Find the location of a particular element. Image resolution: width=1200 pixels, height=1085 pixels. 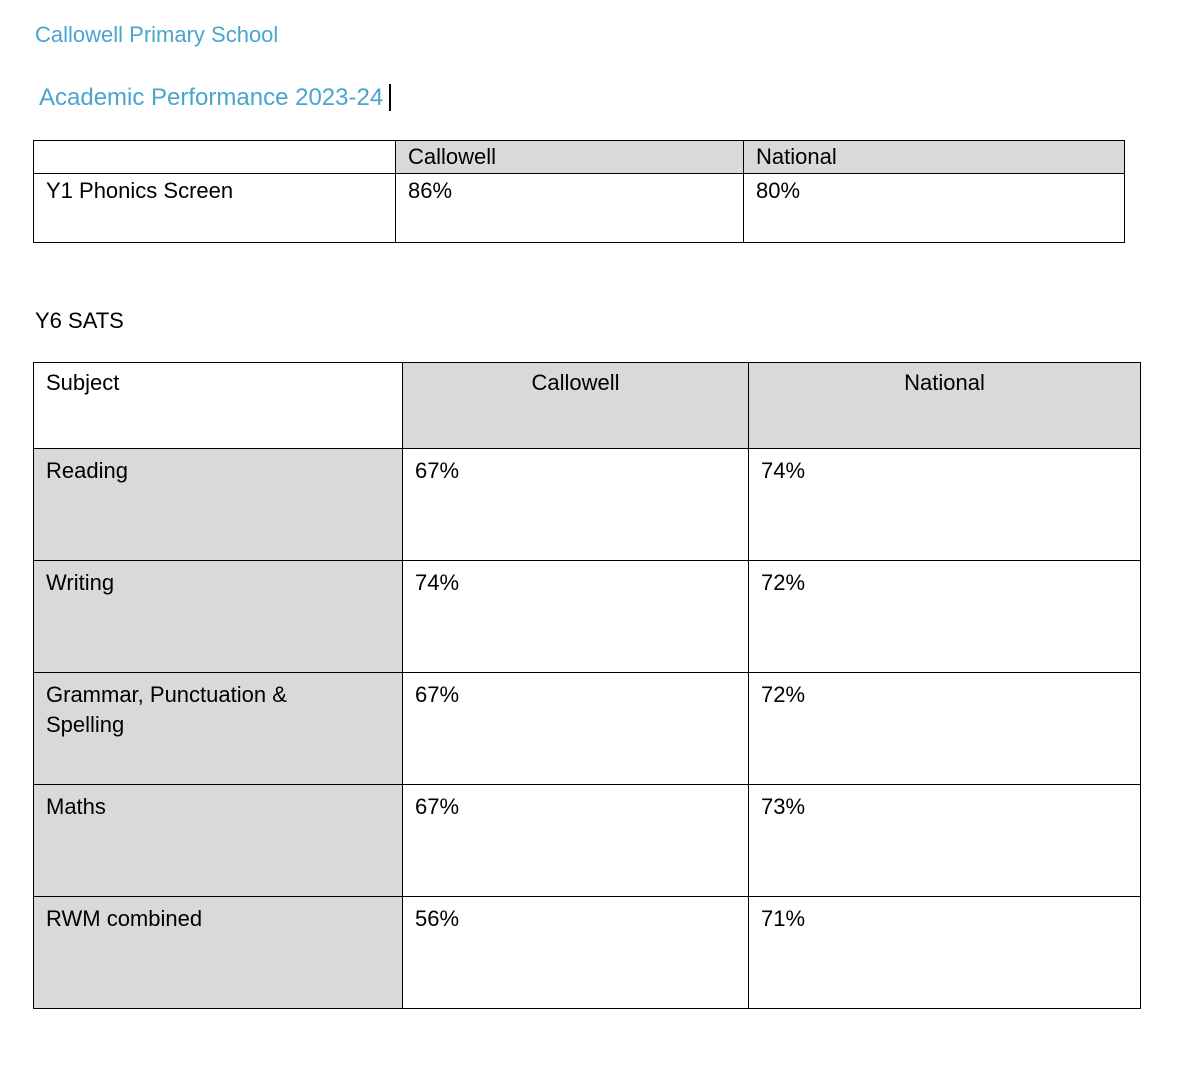

table-row: Writing 74% 72% is located at coordinates (587, 617).